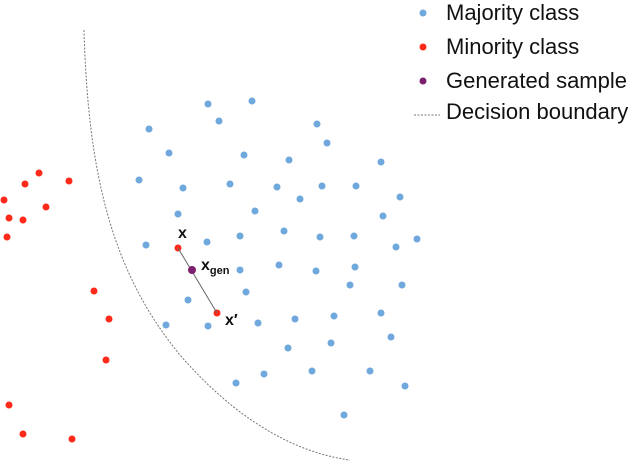 The height and width of the screenshot is (464, 640). I want to click on label-x: x, so click(182, 233).